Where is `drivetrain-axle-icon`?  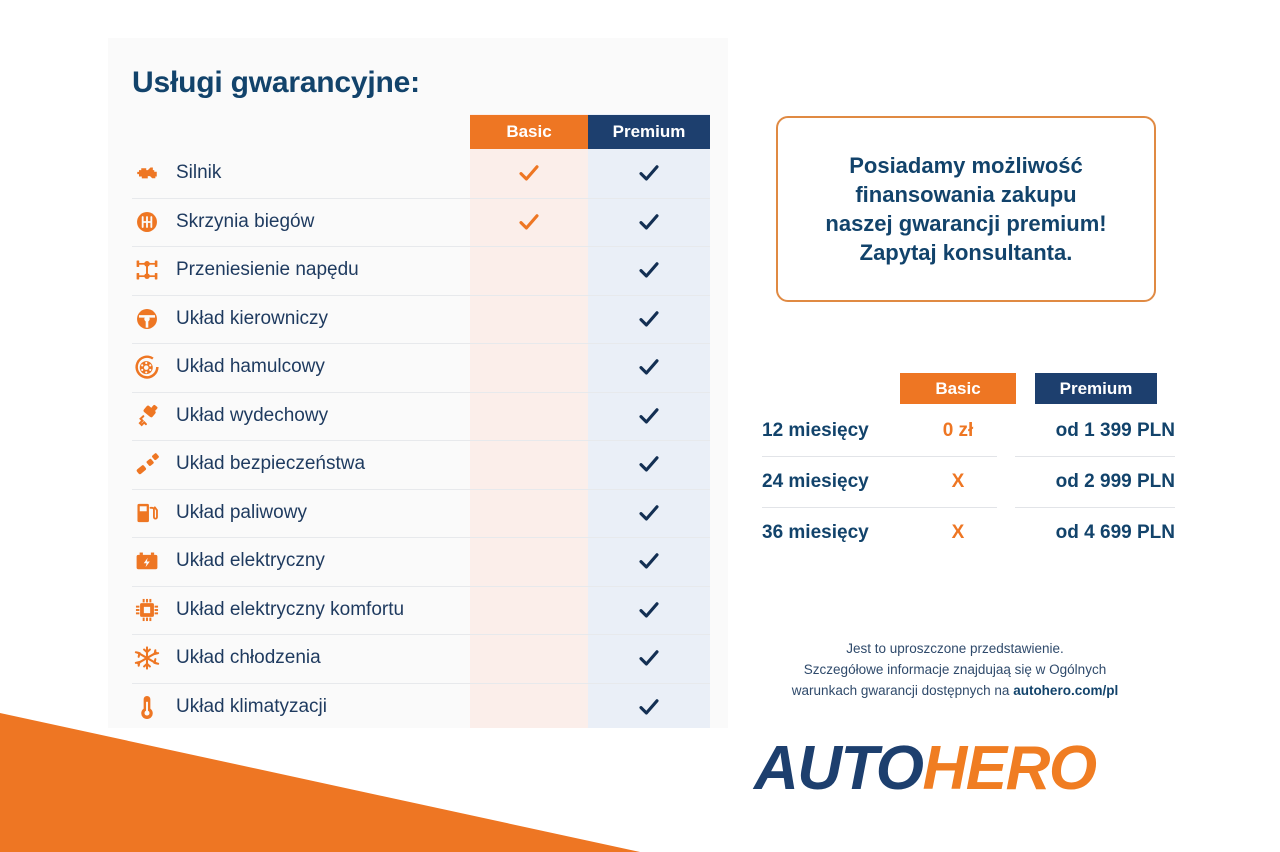
drivetrain-axle-icon is located at coordinates (147, 270).